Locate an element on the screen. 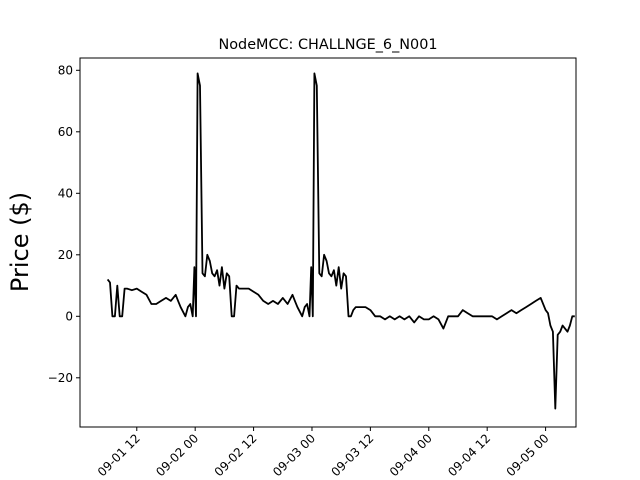 Image resolution: width=640 pixels, height=480 pixels. y-tick-label: −20 is located at coordinates (60, 378).